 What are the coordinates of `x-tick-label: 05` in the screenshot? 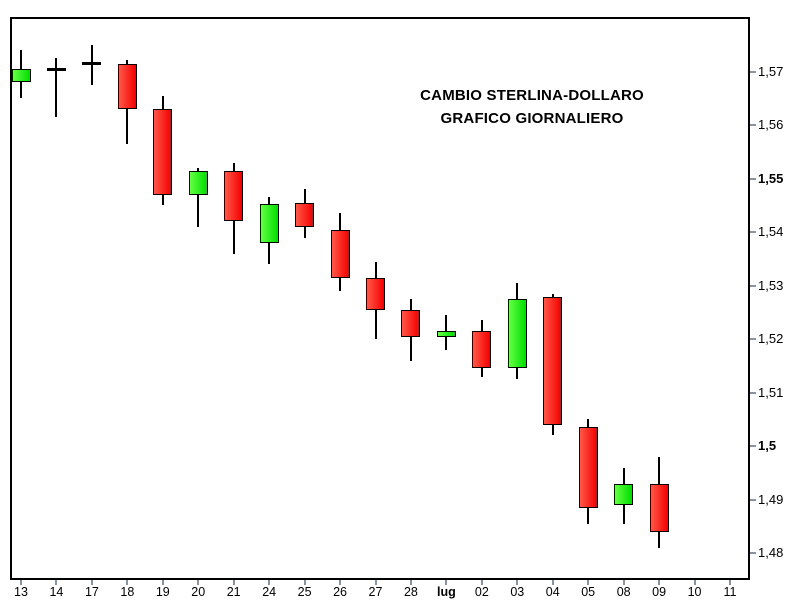 It's located at (588, 592).